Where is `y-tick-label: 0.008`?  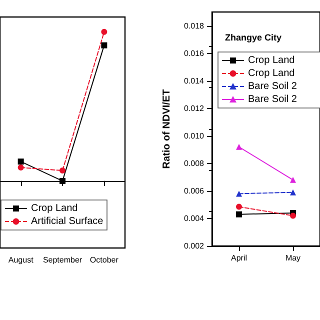 y-tick-label: 0.008 is located at coordinates (194, 163).